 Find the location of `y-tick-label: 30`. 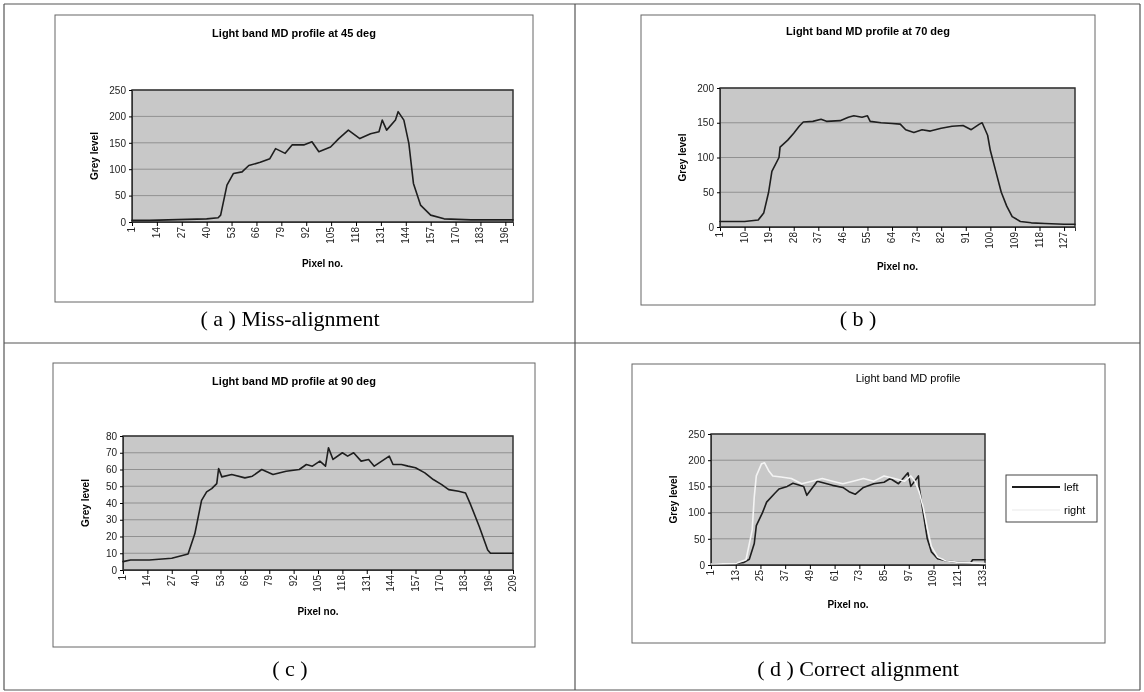

y-tick-label: 30 is located at coordinates (111, 520).